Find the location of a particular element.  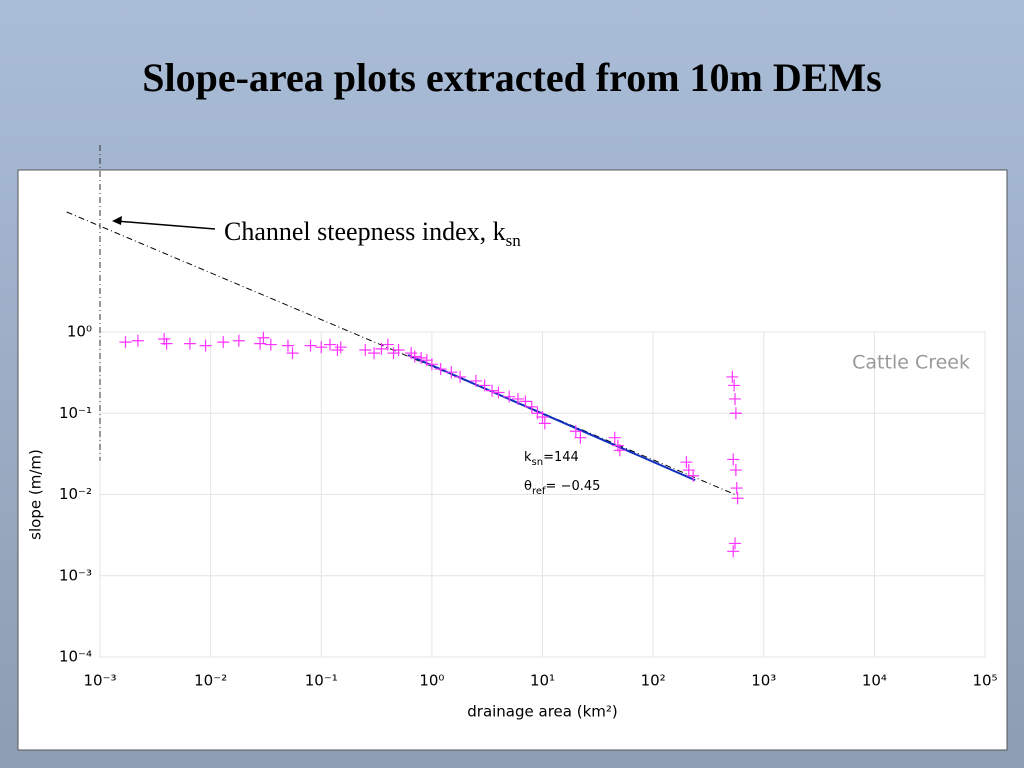

x-tick-label: 10⁻³ is located at coordinates (99, 681).